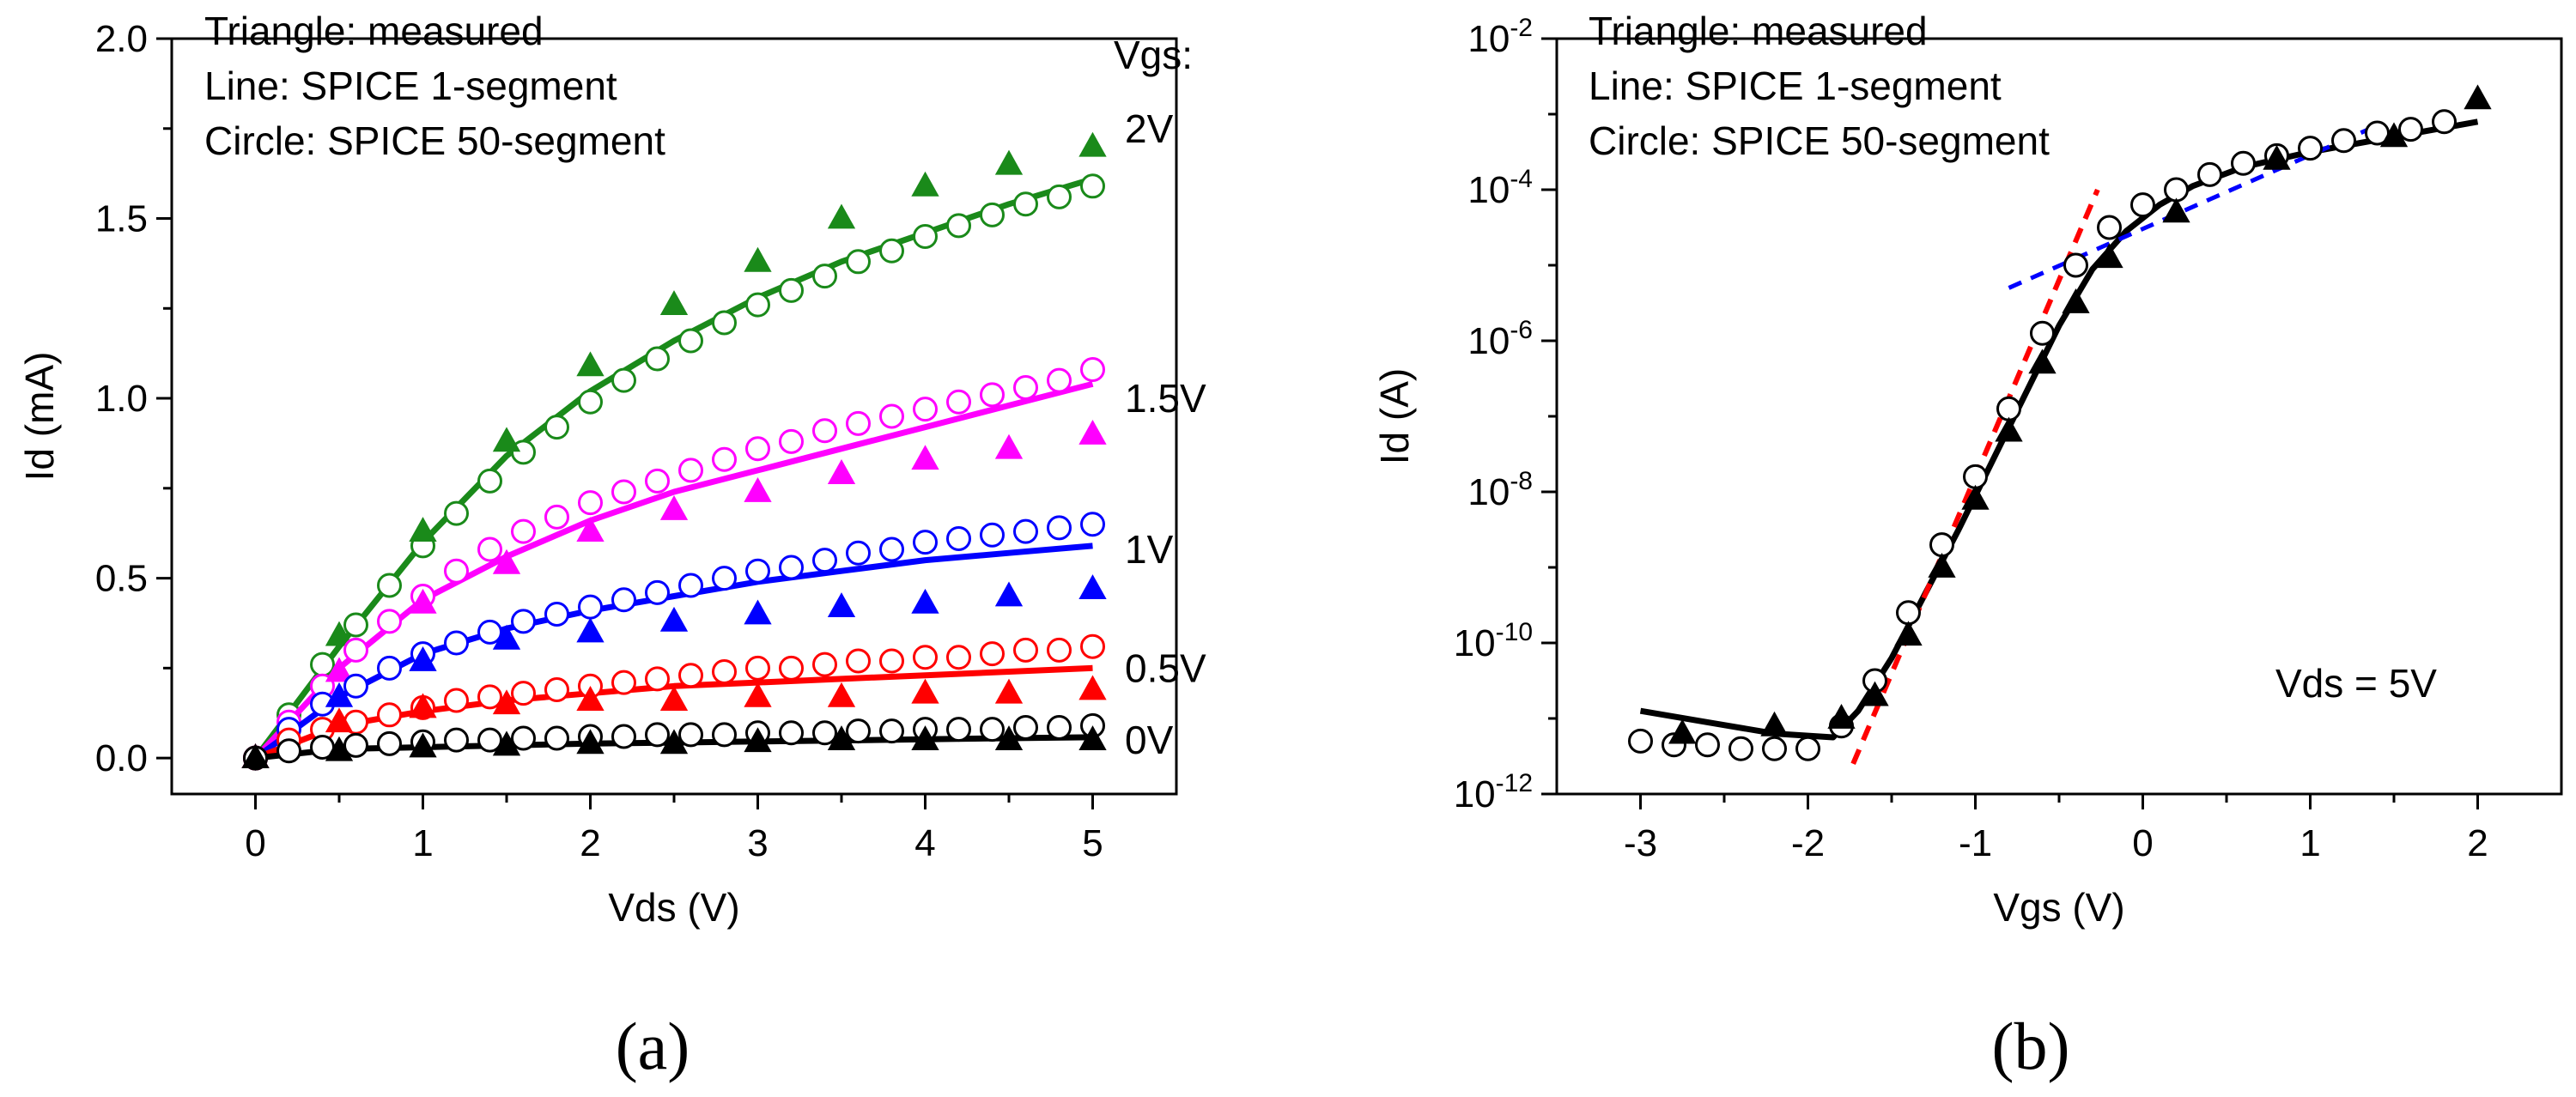  I want to click on panel-a-x-tick-label: 2, so click(590, 843).